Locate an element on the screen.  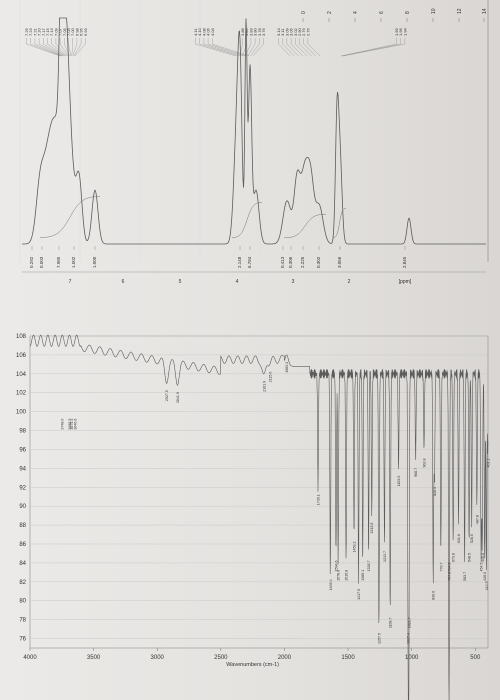
ir-peak-label: 412.5 is located at coordinates (487, 585).